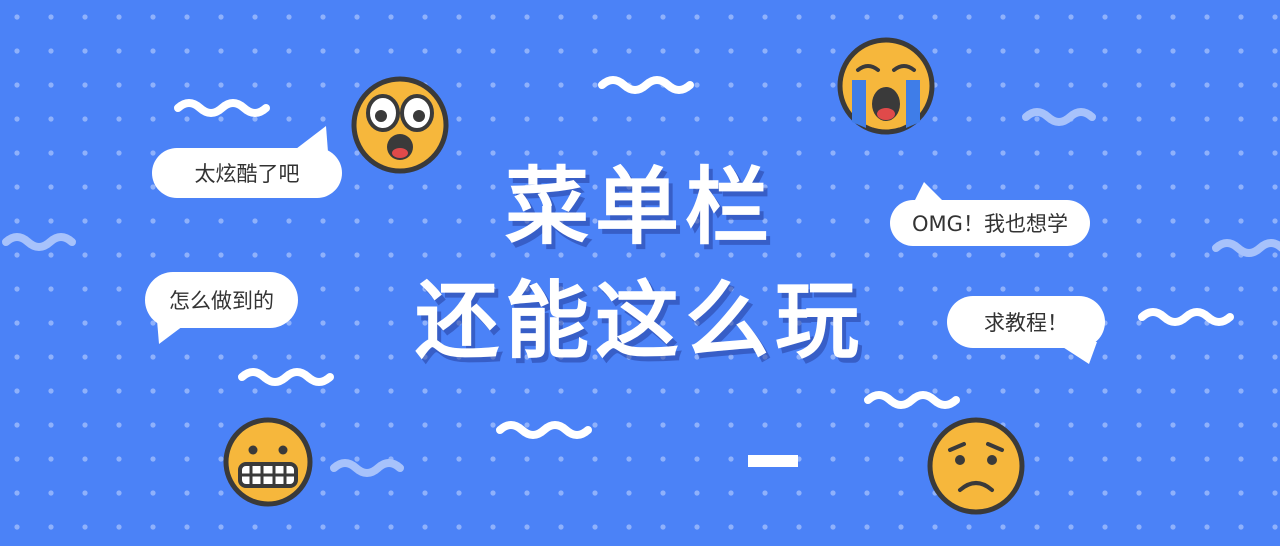 The height and width of the screenshot is (546, 1280). I want to click on crying-face-icon, so click(886, 86).